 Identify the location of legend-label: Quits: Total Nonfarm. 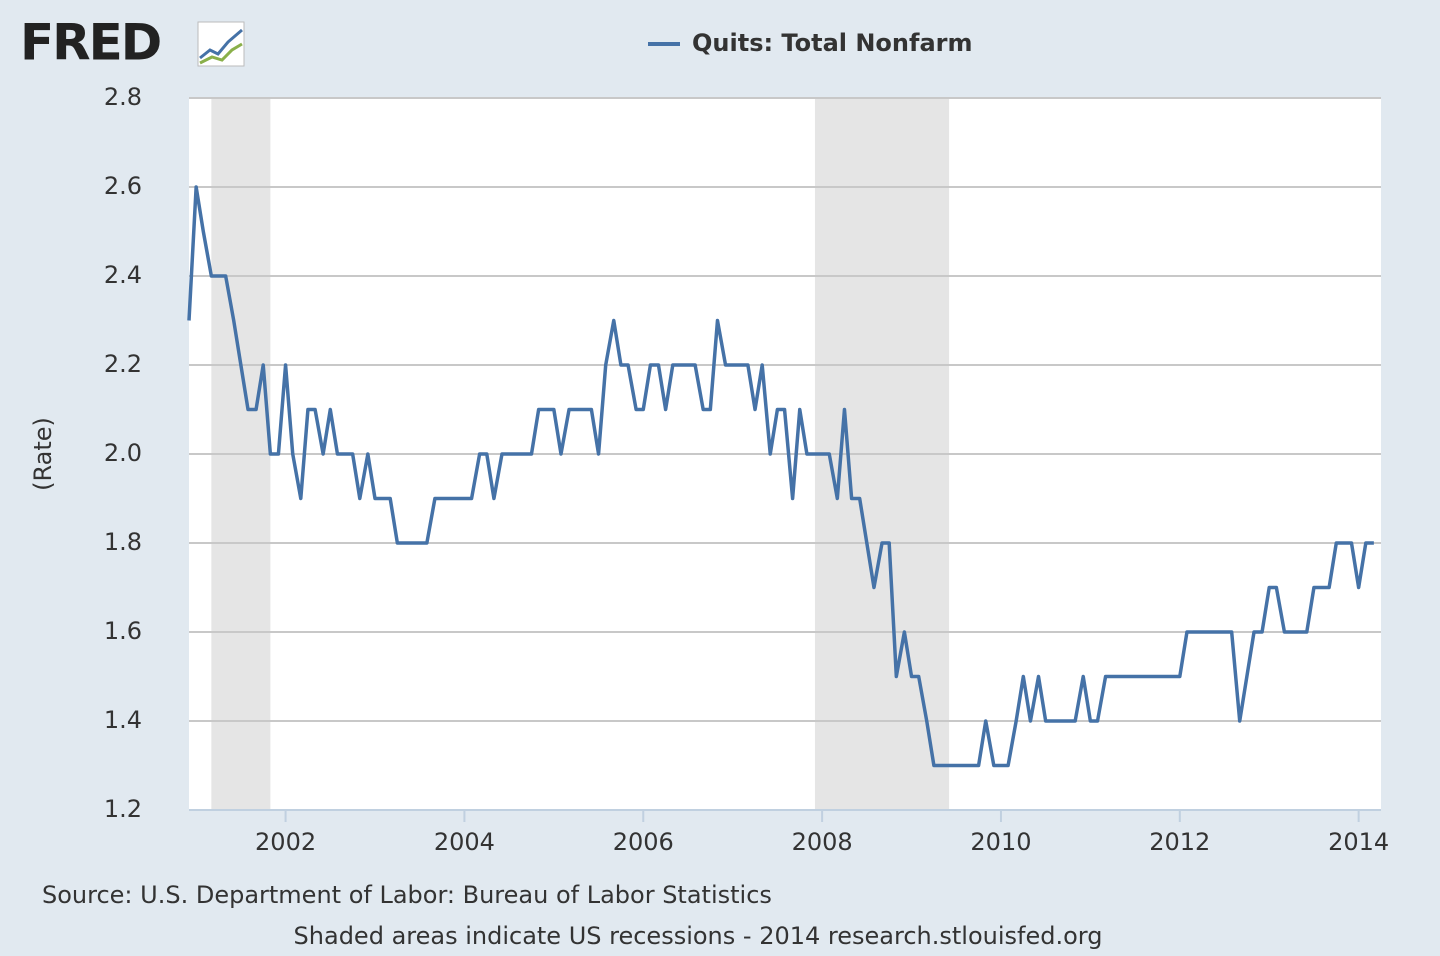
(832, 43).